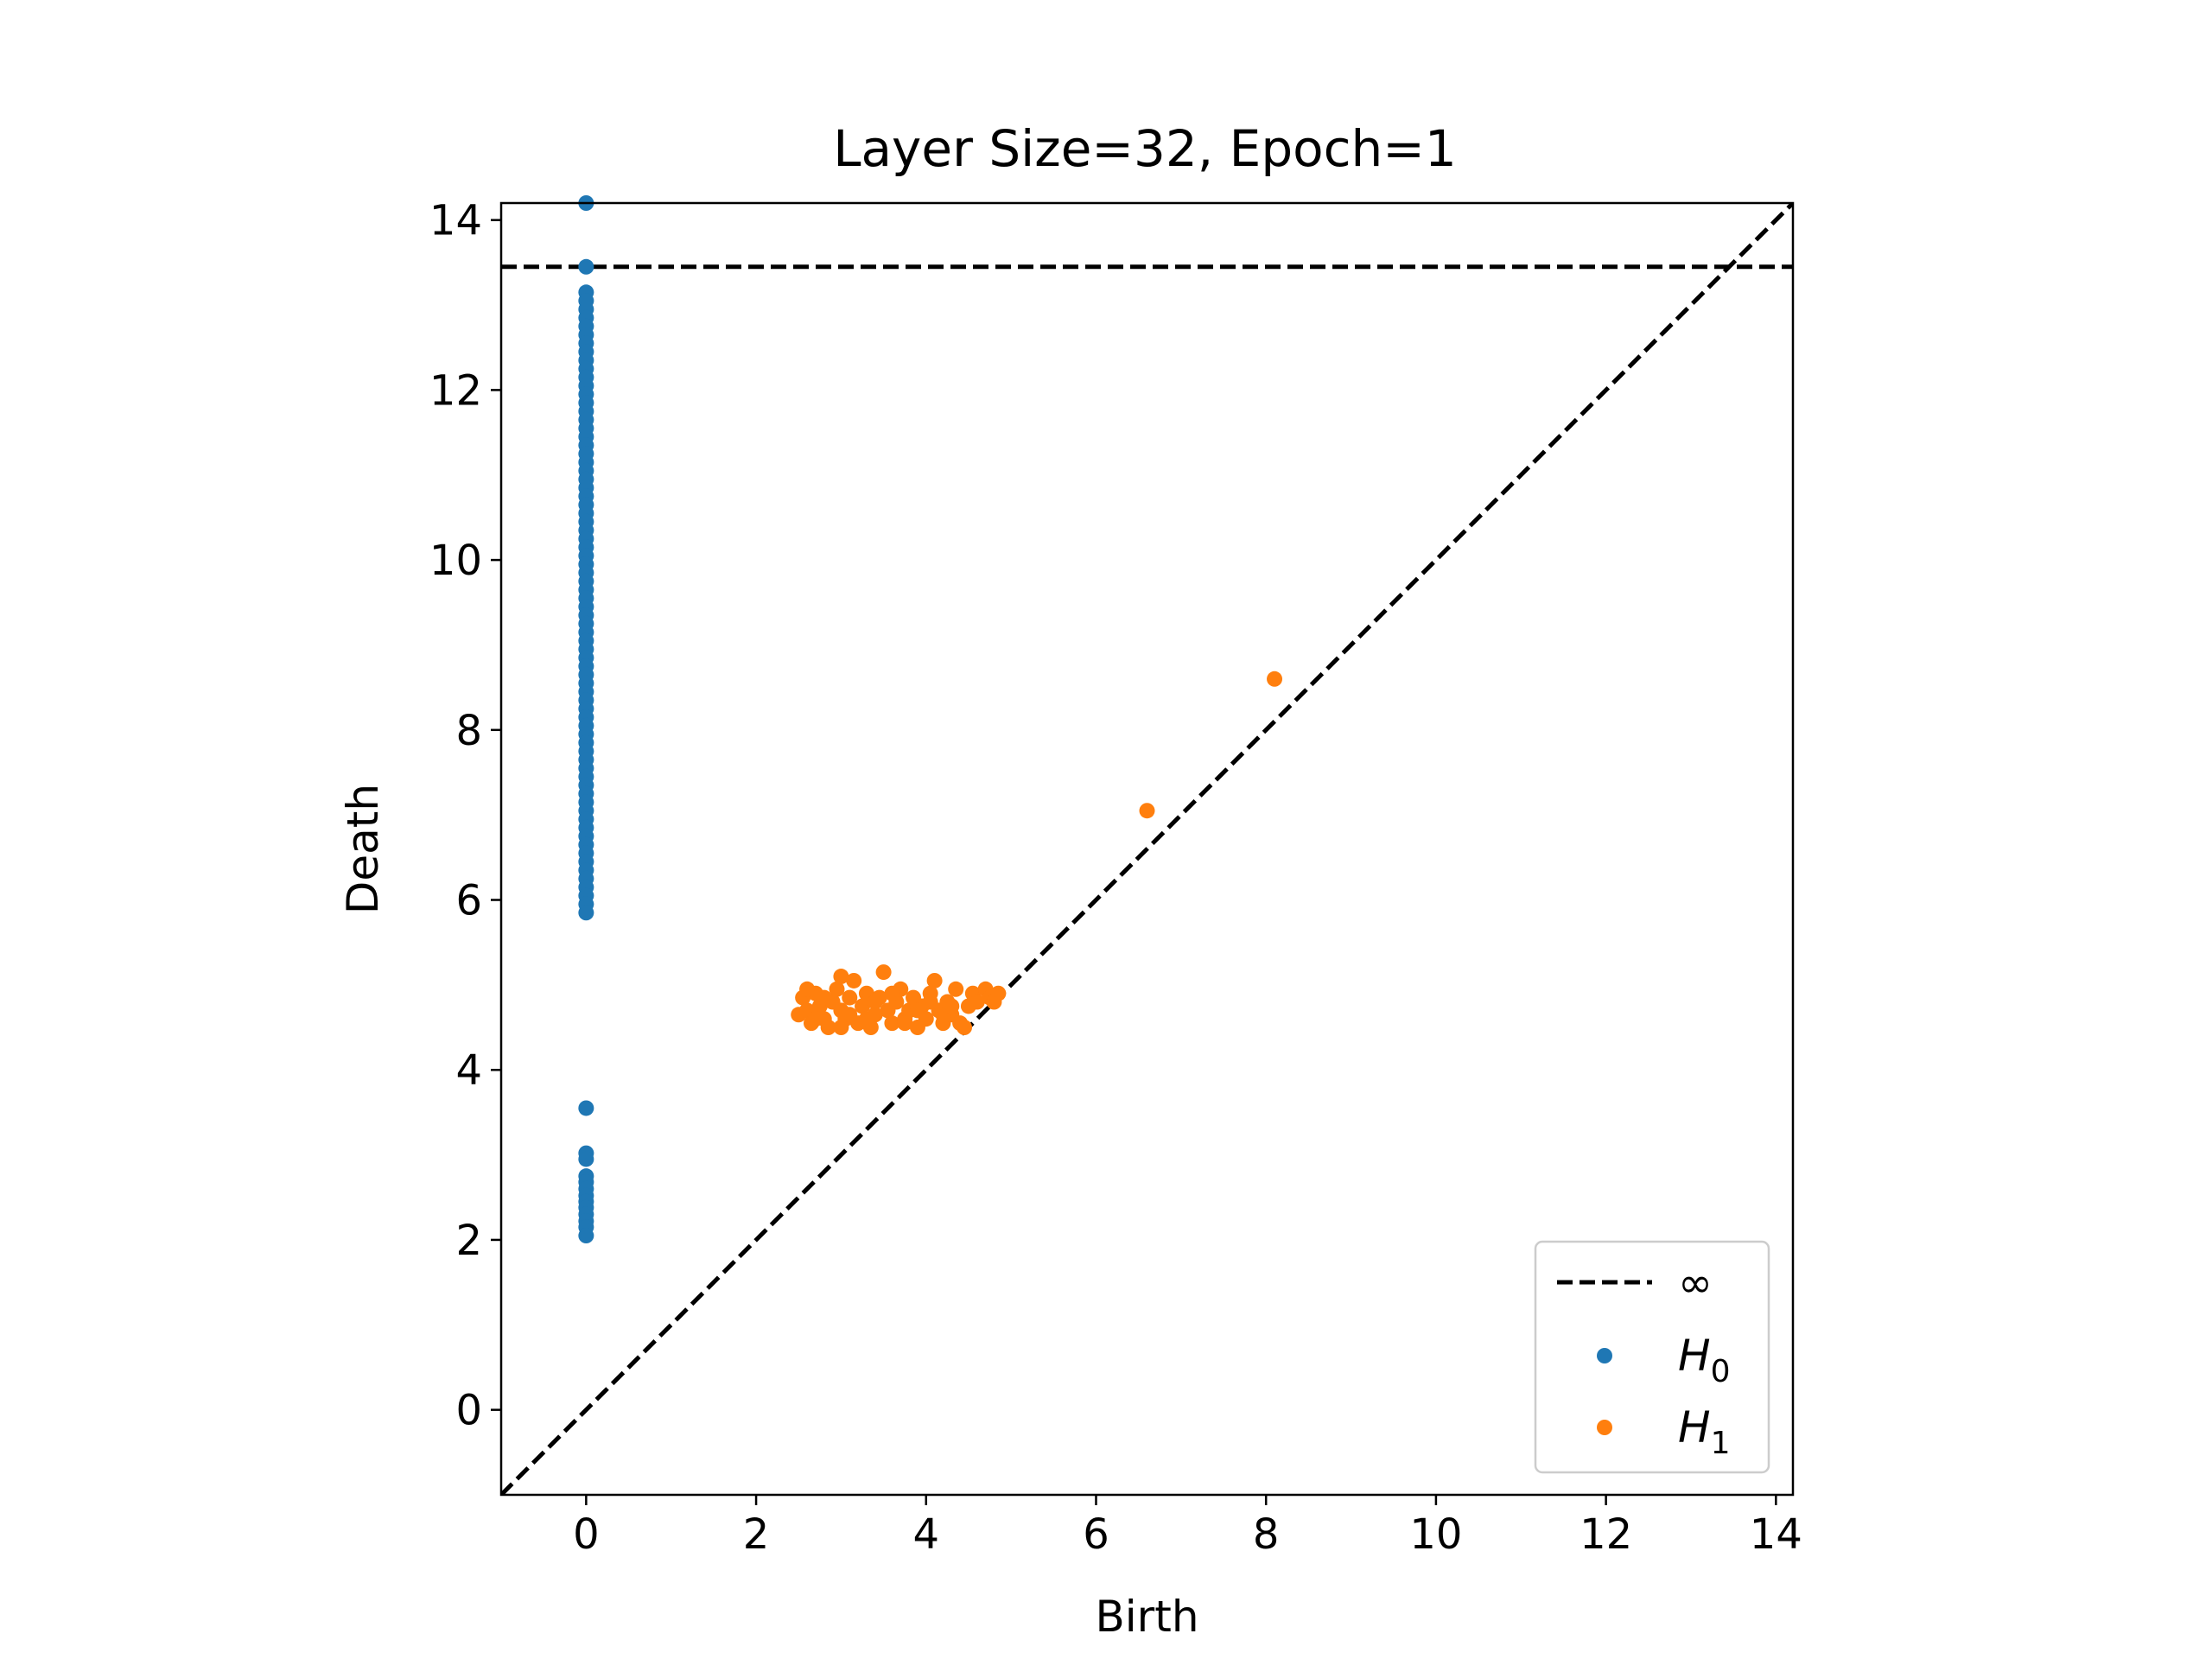  I want to click on x-tick-label: 6, so click(1096, 1534).